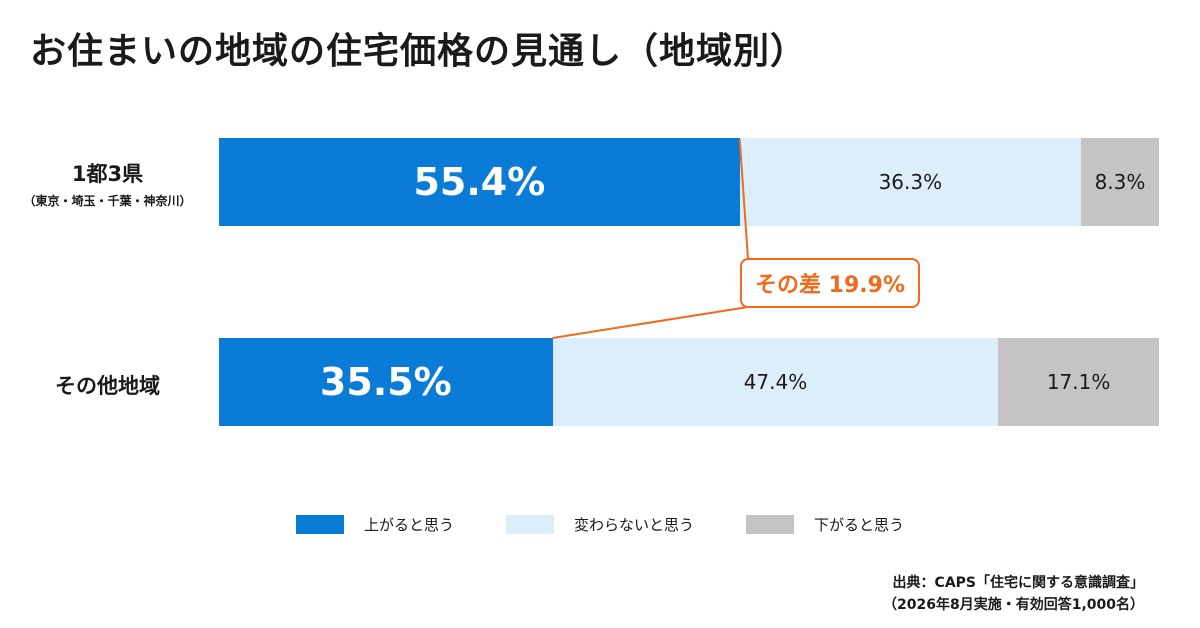 Image resolution: width=1200 pixels, height=628 pixels. What do you see at coordinates (408, 525) in the screenshot?
I see `legend-label: 上がると思う` at bounding box center [408, 525].